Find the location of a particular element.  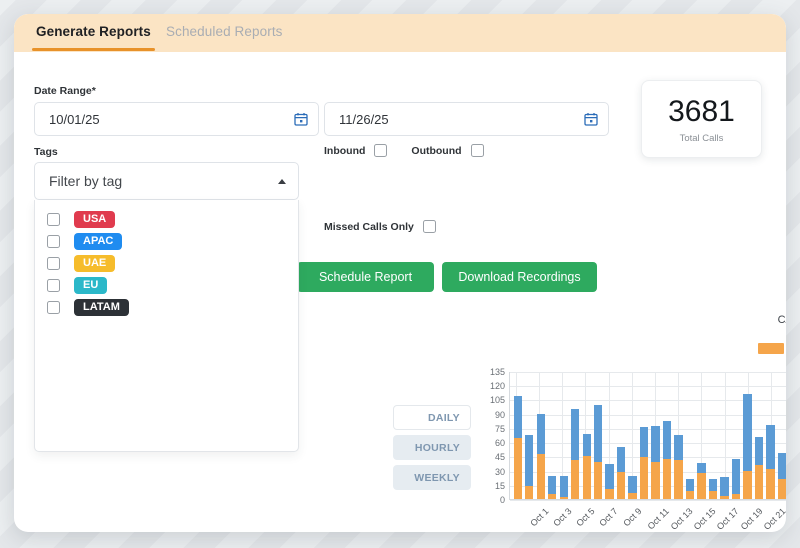

tag-option-uae: UAE is located at coordinates (166, 263).